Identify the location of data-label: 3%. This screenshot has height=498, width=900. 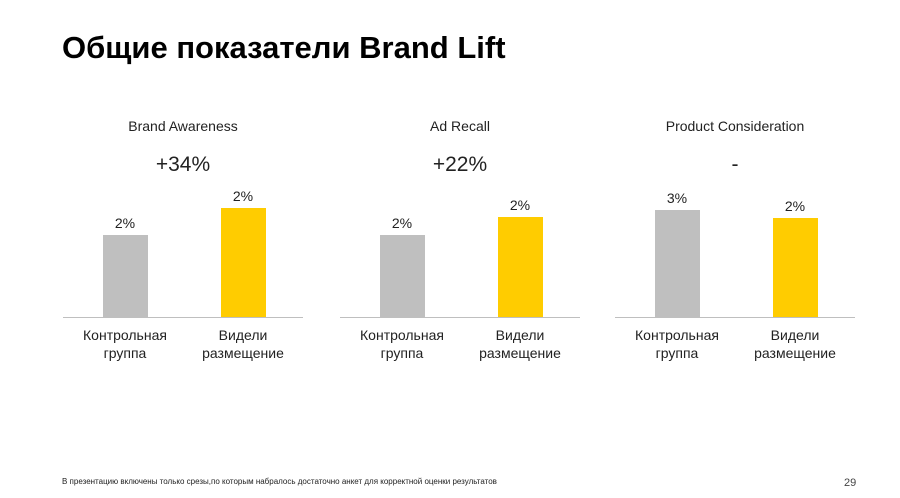
(677, 197).